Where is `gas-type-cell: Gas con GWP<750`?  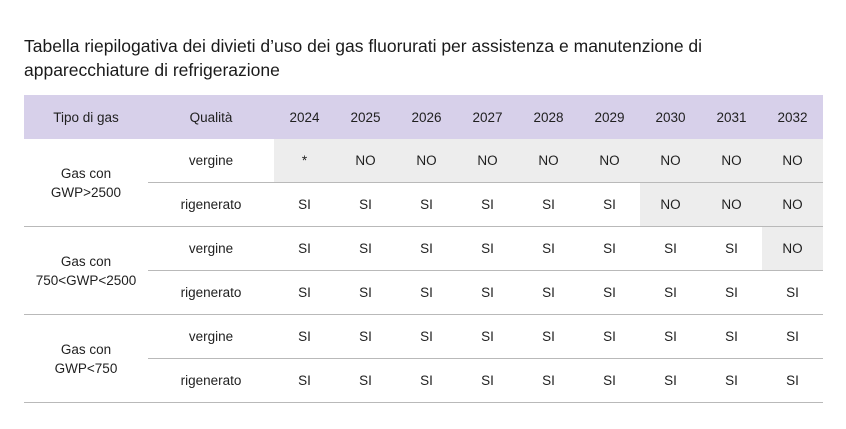 gas-type-cell: Gas con GWP<750 is located at coordinates (86, 358).